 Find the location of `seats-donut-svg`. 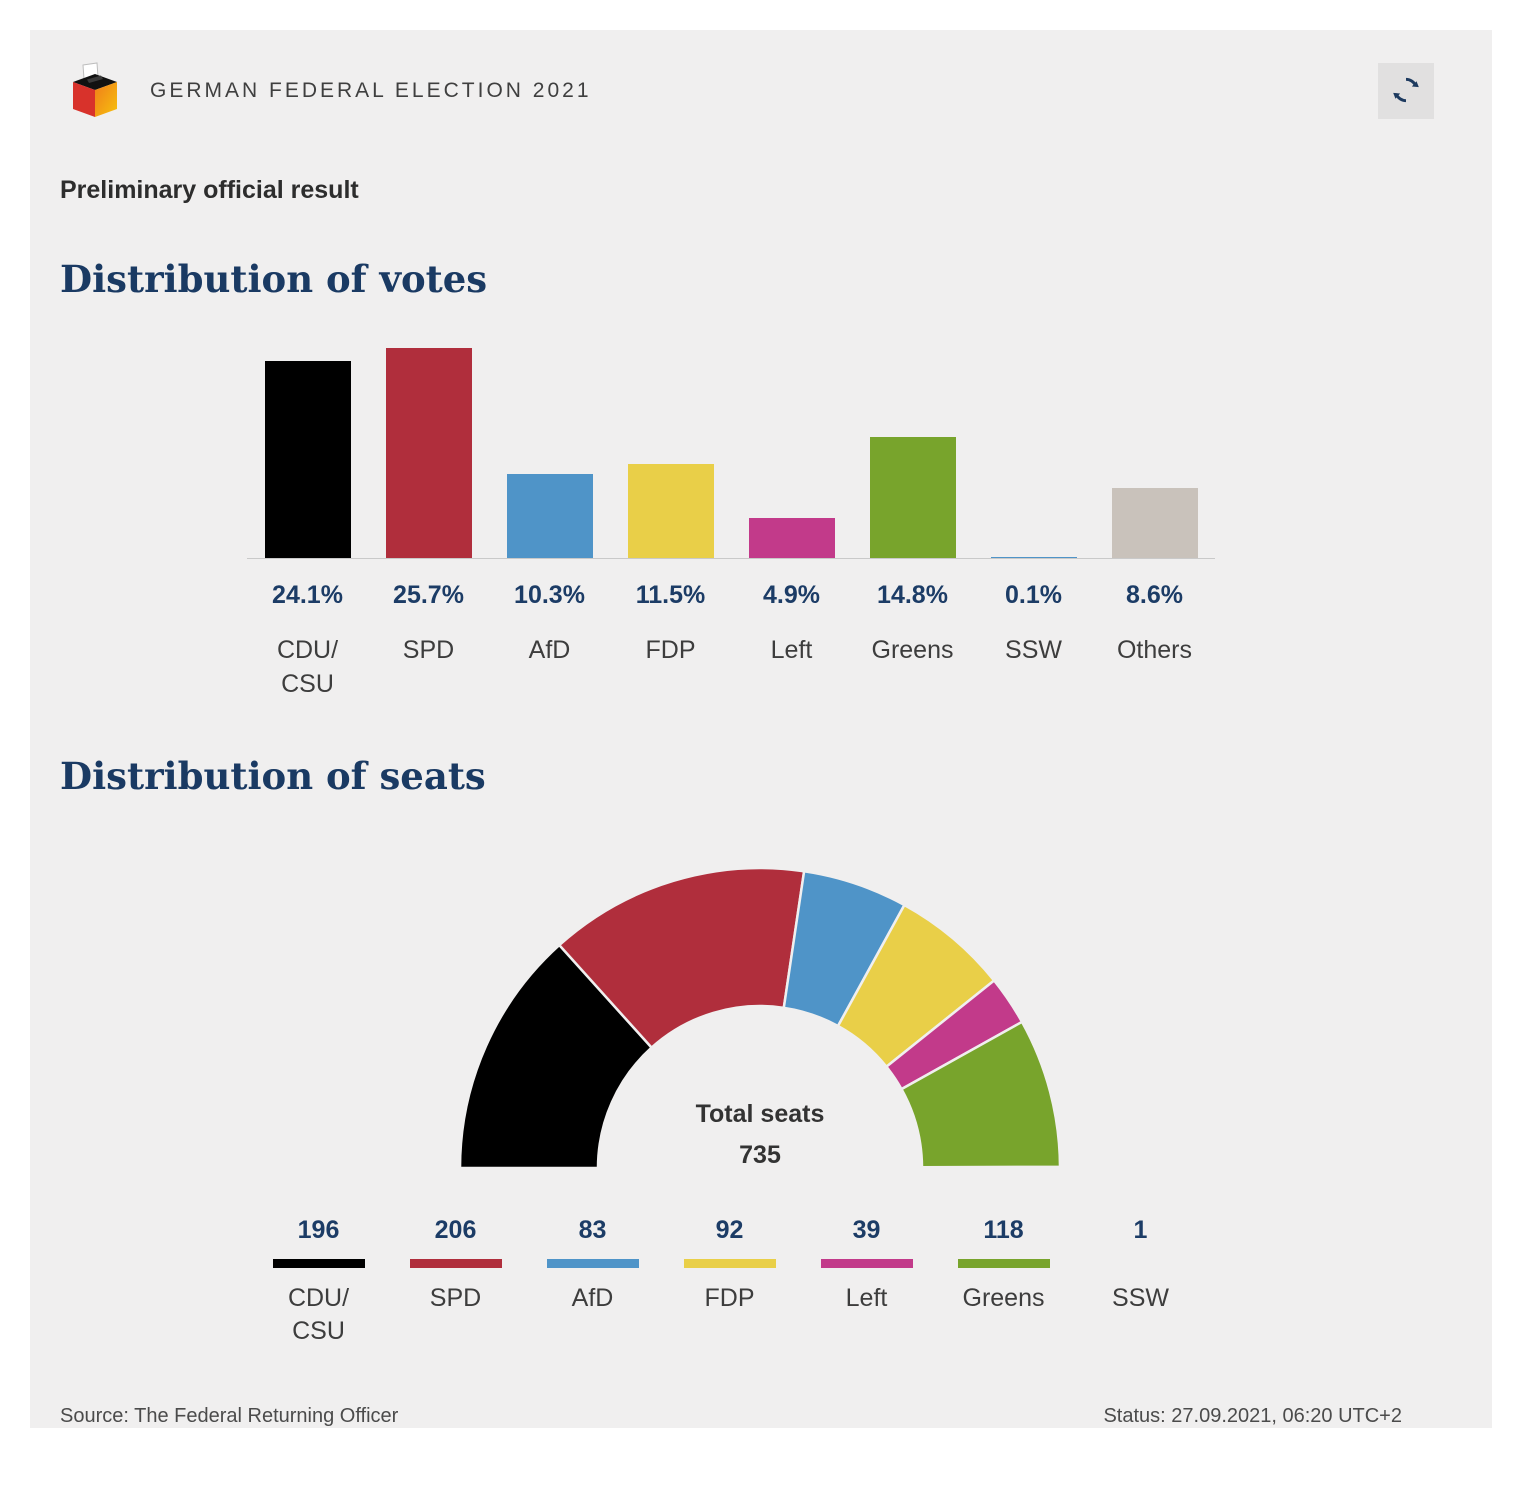

seats-donut-svg is located at coordinates (760, 1017).